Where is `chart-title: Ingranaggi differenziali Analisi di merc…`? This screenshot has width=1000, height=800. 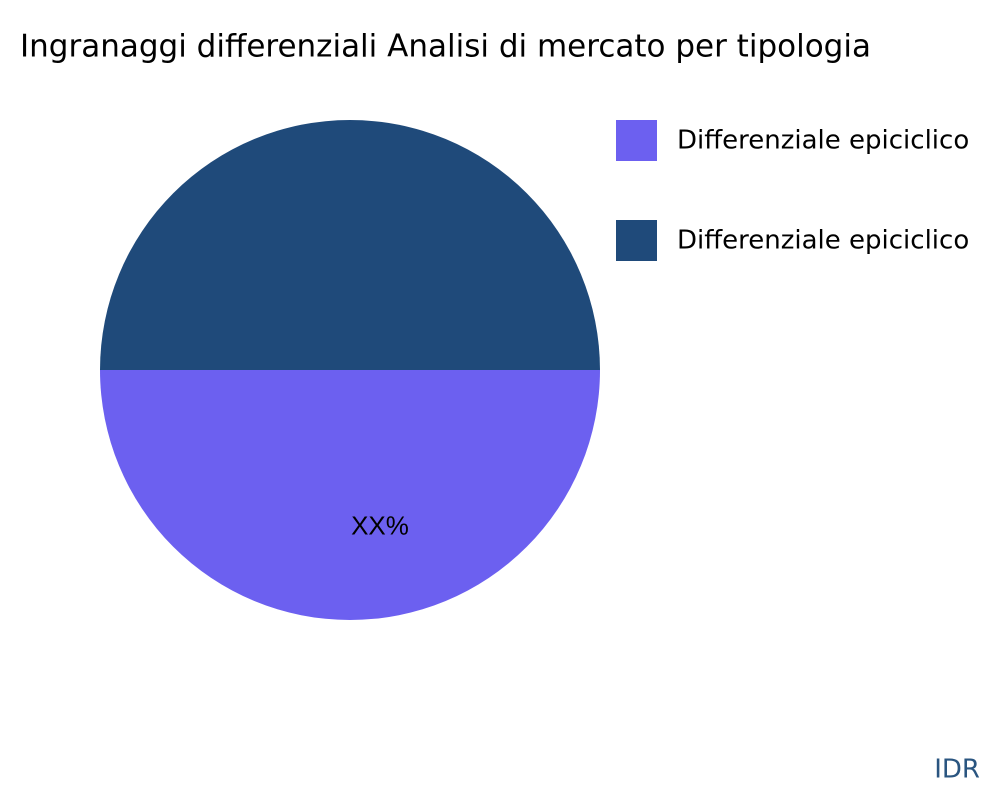 chart-title: Ingranaggi differenziali Analisi di merc… is located at coordinates (445, 47).